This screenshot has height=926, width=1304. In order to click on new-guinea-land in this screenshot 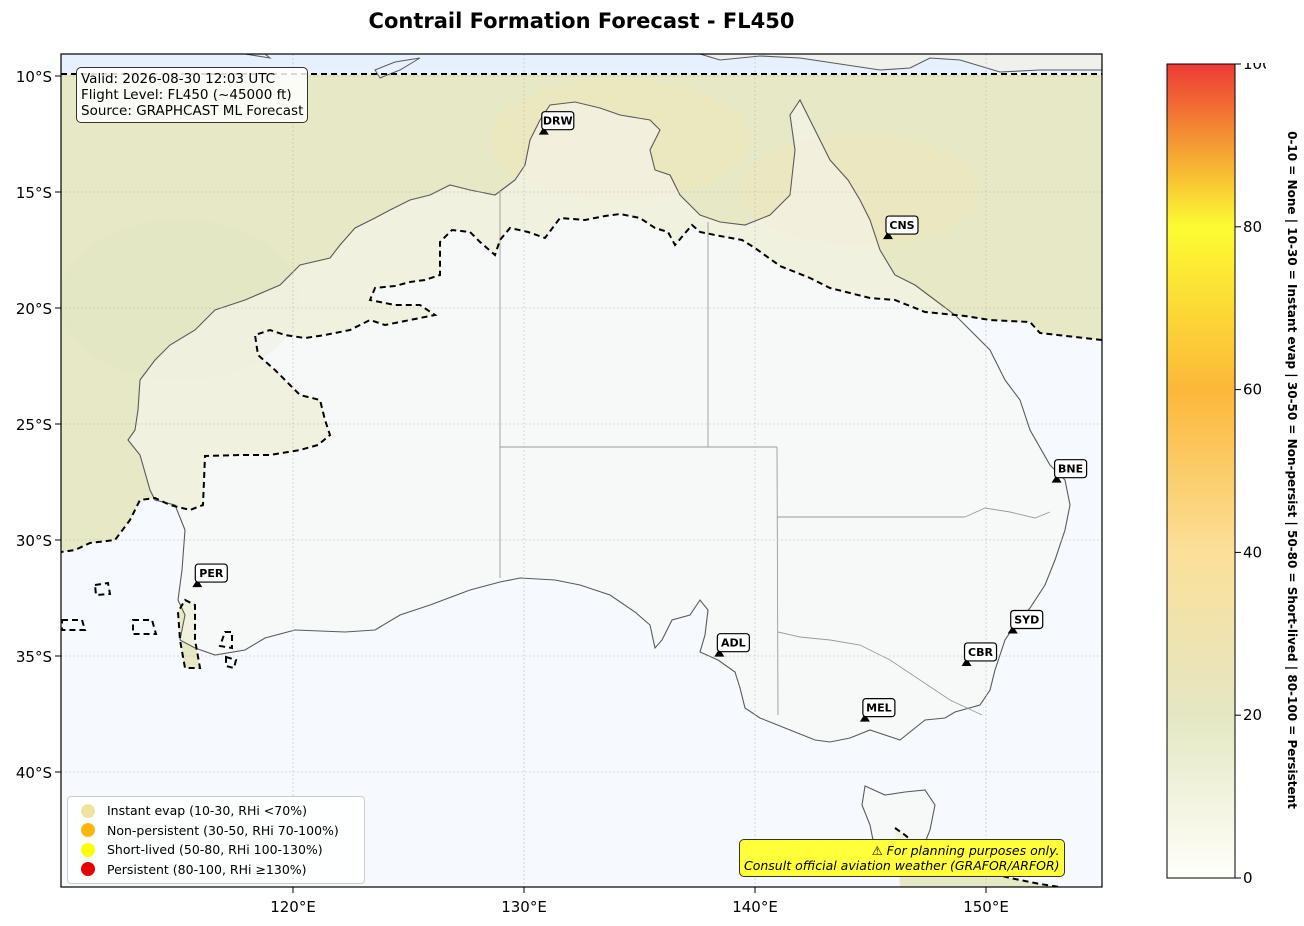, I will do `click(900, 63)`.